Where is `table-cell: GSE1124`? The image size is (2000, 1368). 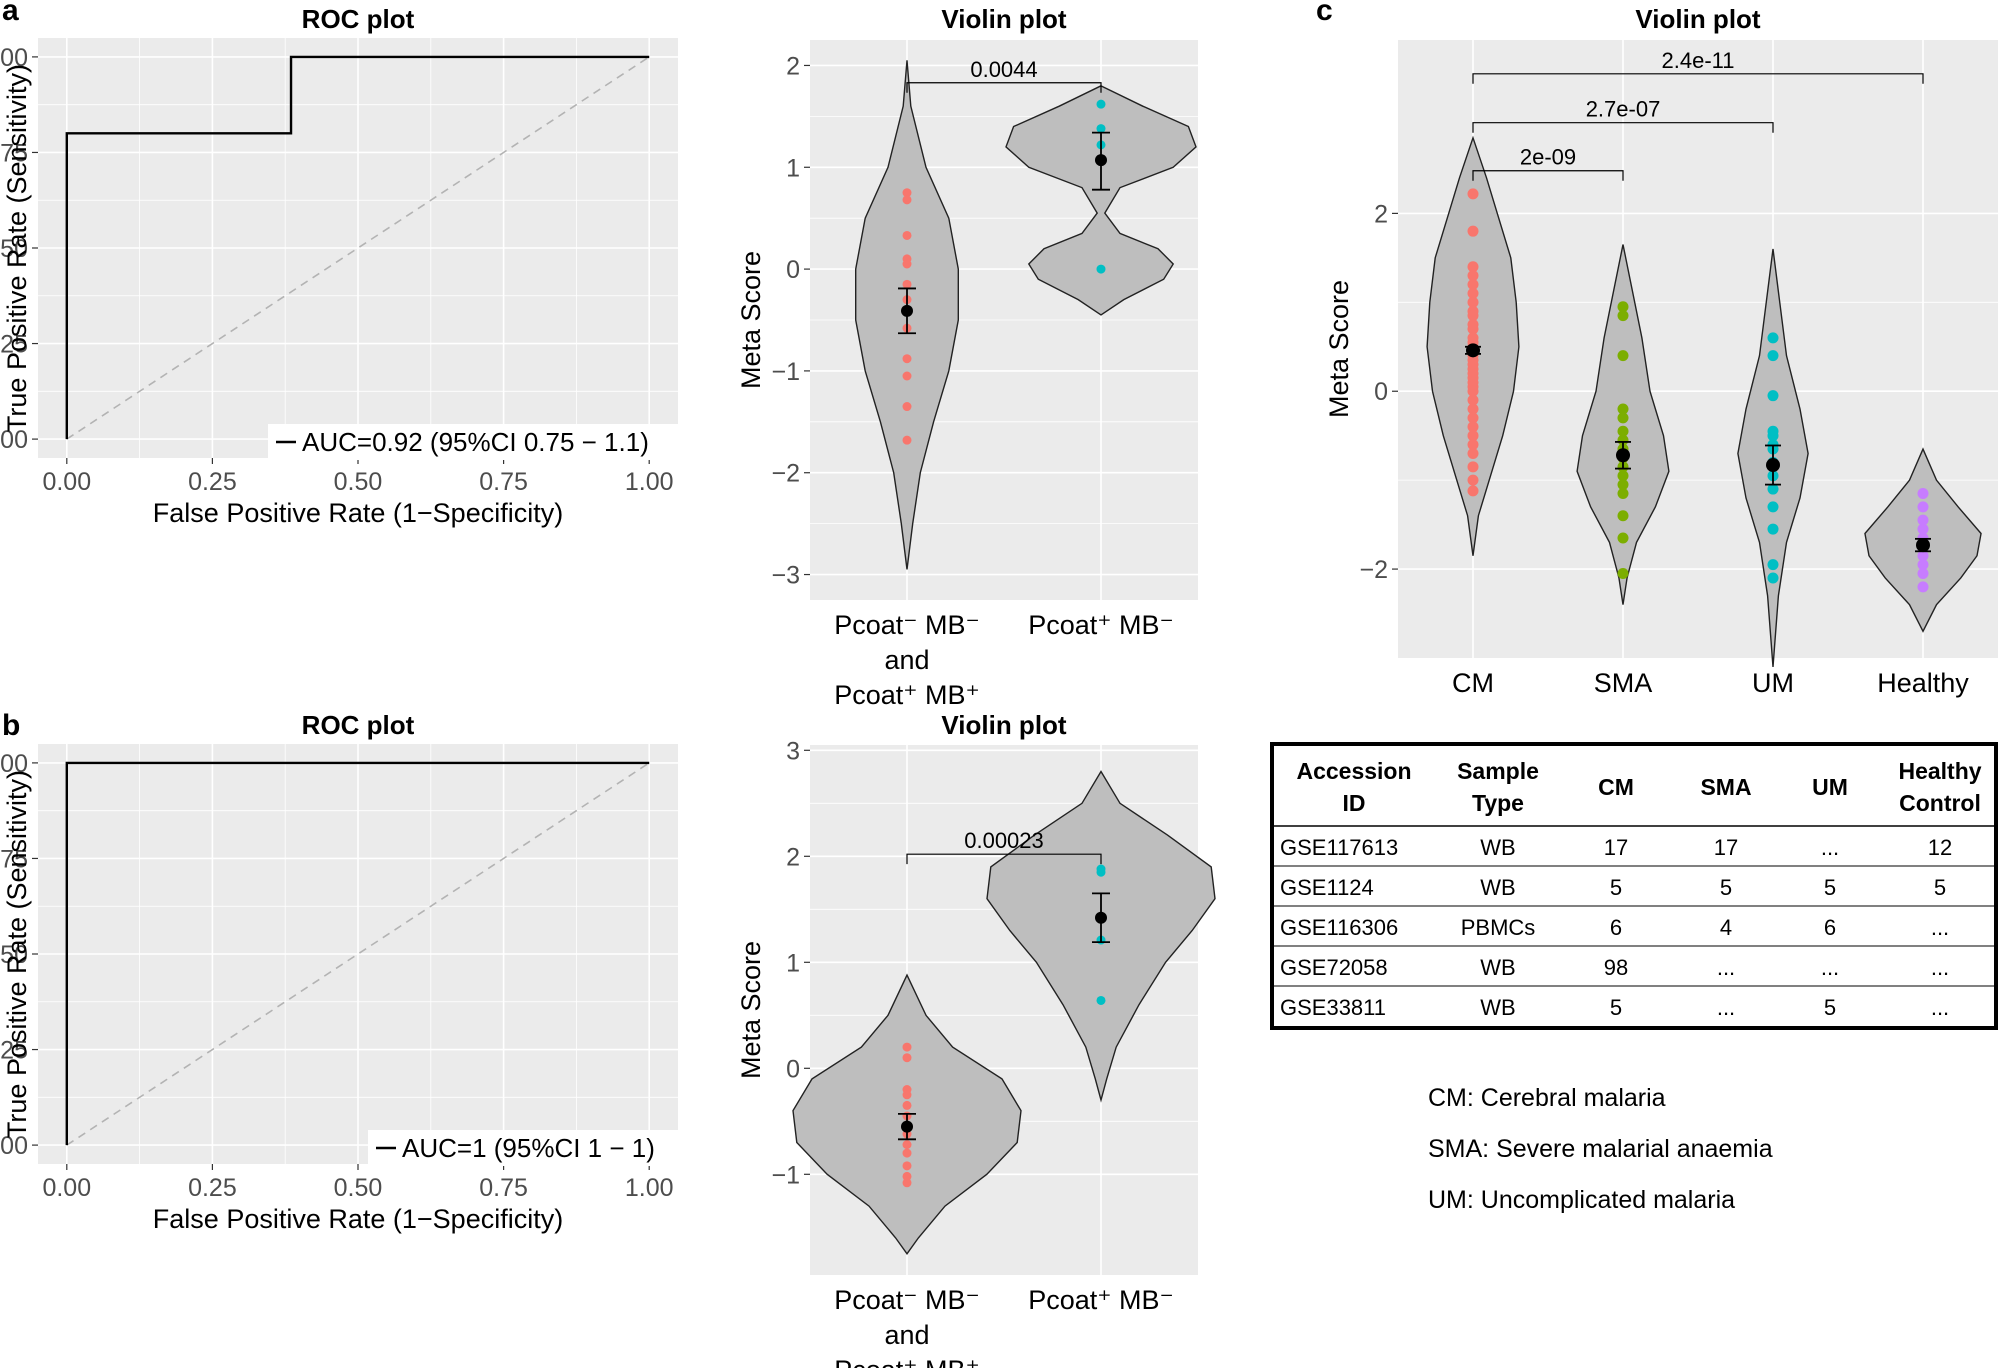 table-cell: GSE1124 is located at coordinates (1327, 887).